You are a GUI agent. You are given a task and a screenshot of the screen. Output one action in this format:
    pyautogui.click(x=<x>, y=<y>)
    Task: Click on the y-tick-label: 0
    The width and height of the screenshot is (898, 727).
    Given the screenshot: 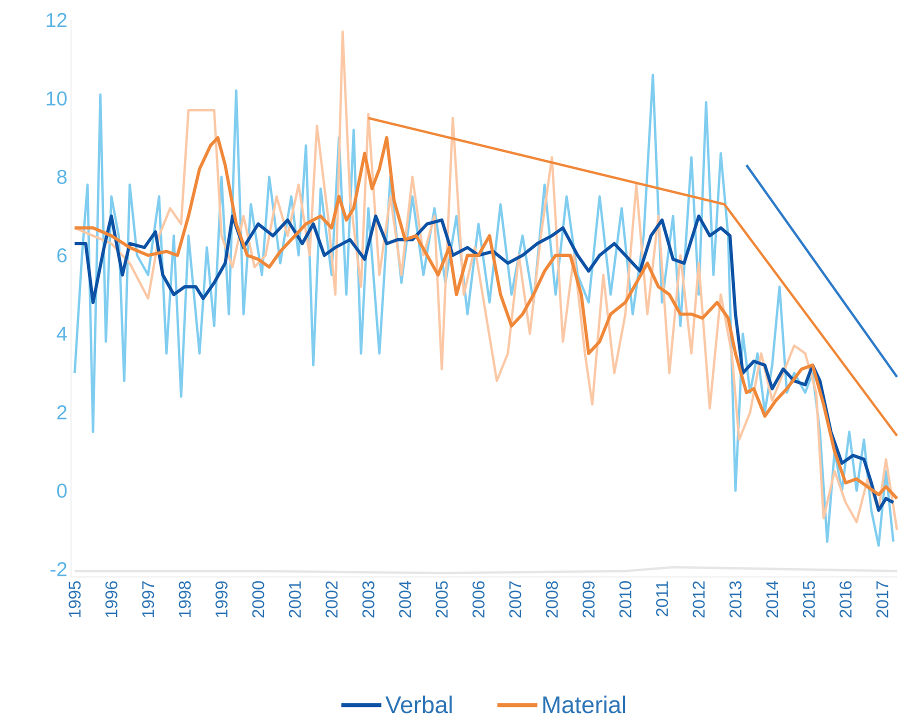 What is the action you would take?
    pyautogui.click(x=62, y=491)
    